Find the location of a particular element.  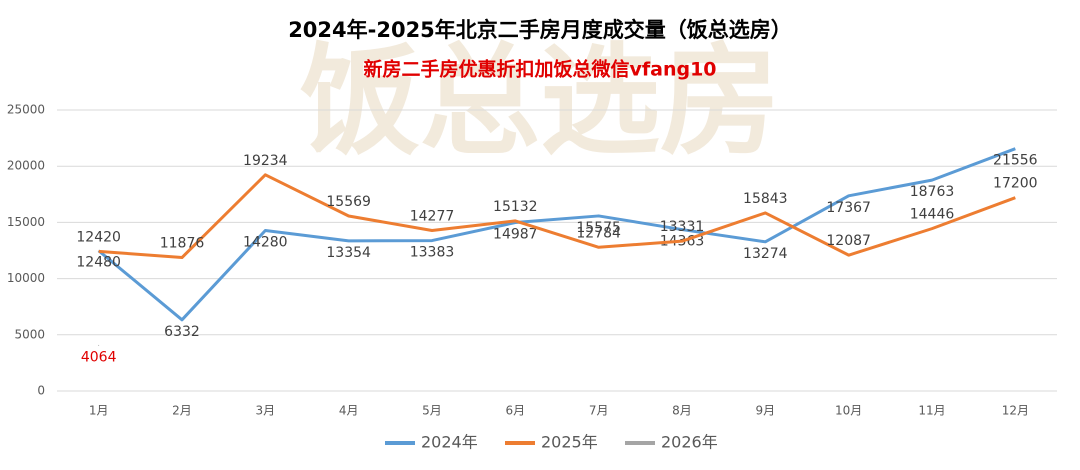

data-label: 21556 is located at coordinates (1015, 161).